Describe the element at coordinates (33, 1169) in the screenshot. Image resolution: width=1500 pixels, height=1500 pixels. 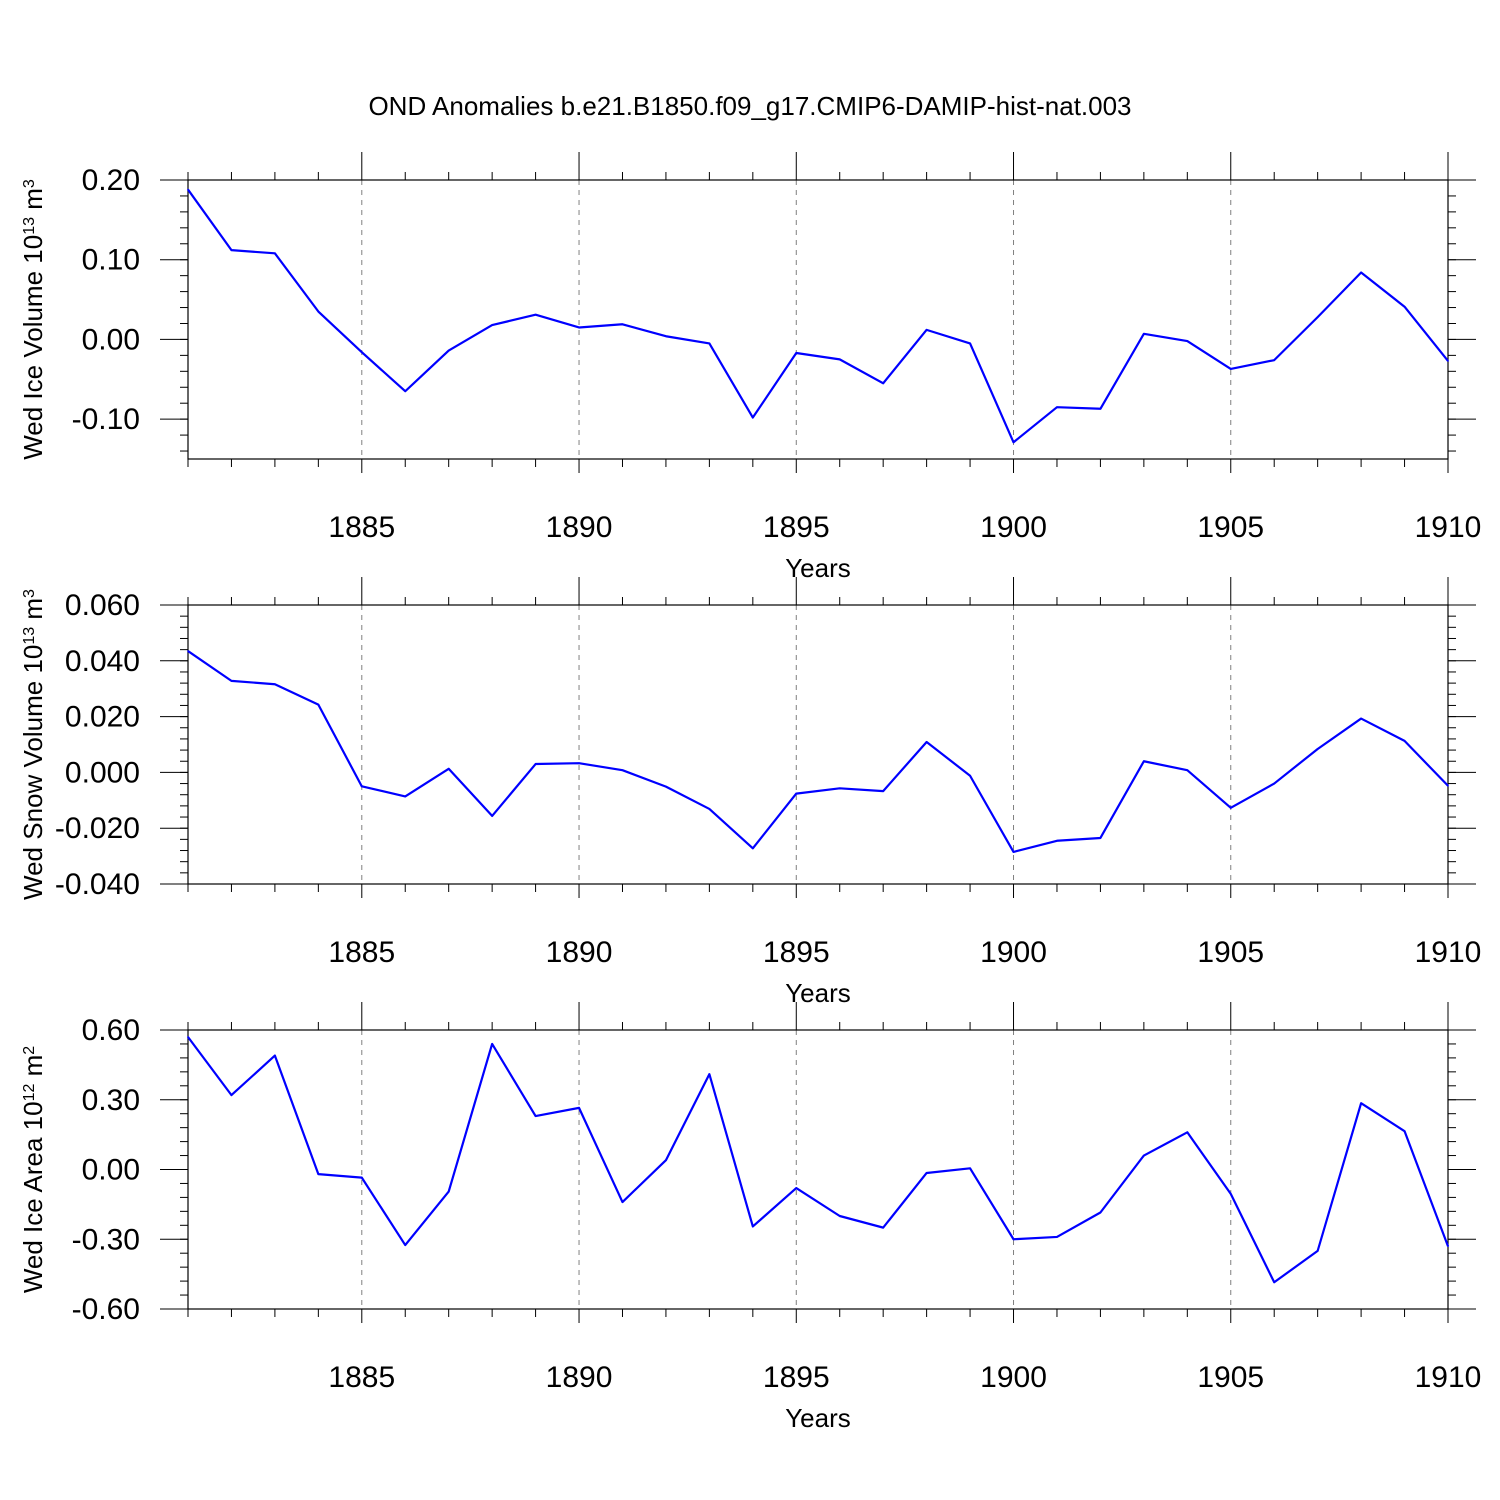
I see `y-axis-label: Wed Ice Area 1012 m2` at that location.